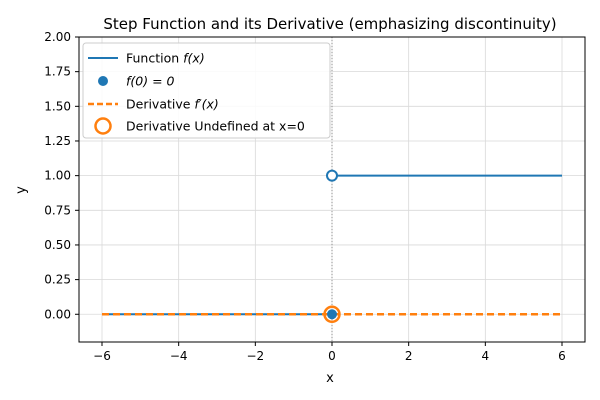 The height and width of the screenshot is (400, 600). I want to click on y-tick-label: 1.75, so click(57, 72).